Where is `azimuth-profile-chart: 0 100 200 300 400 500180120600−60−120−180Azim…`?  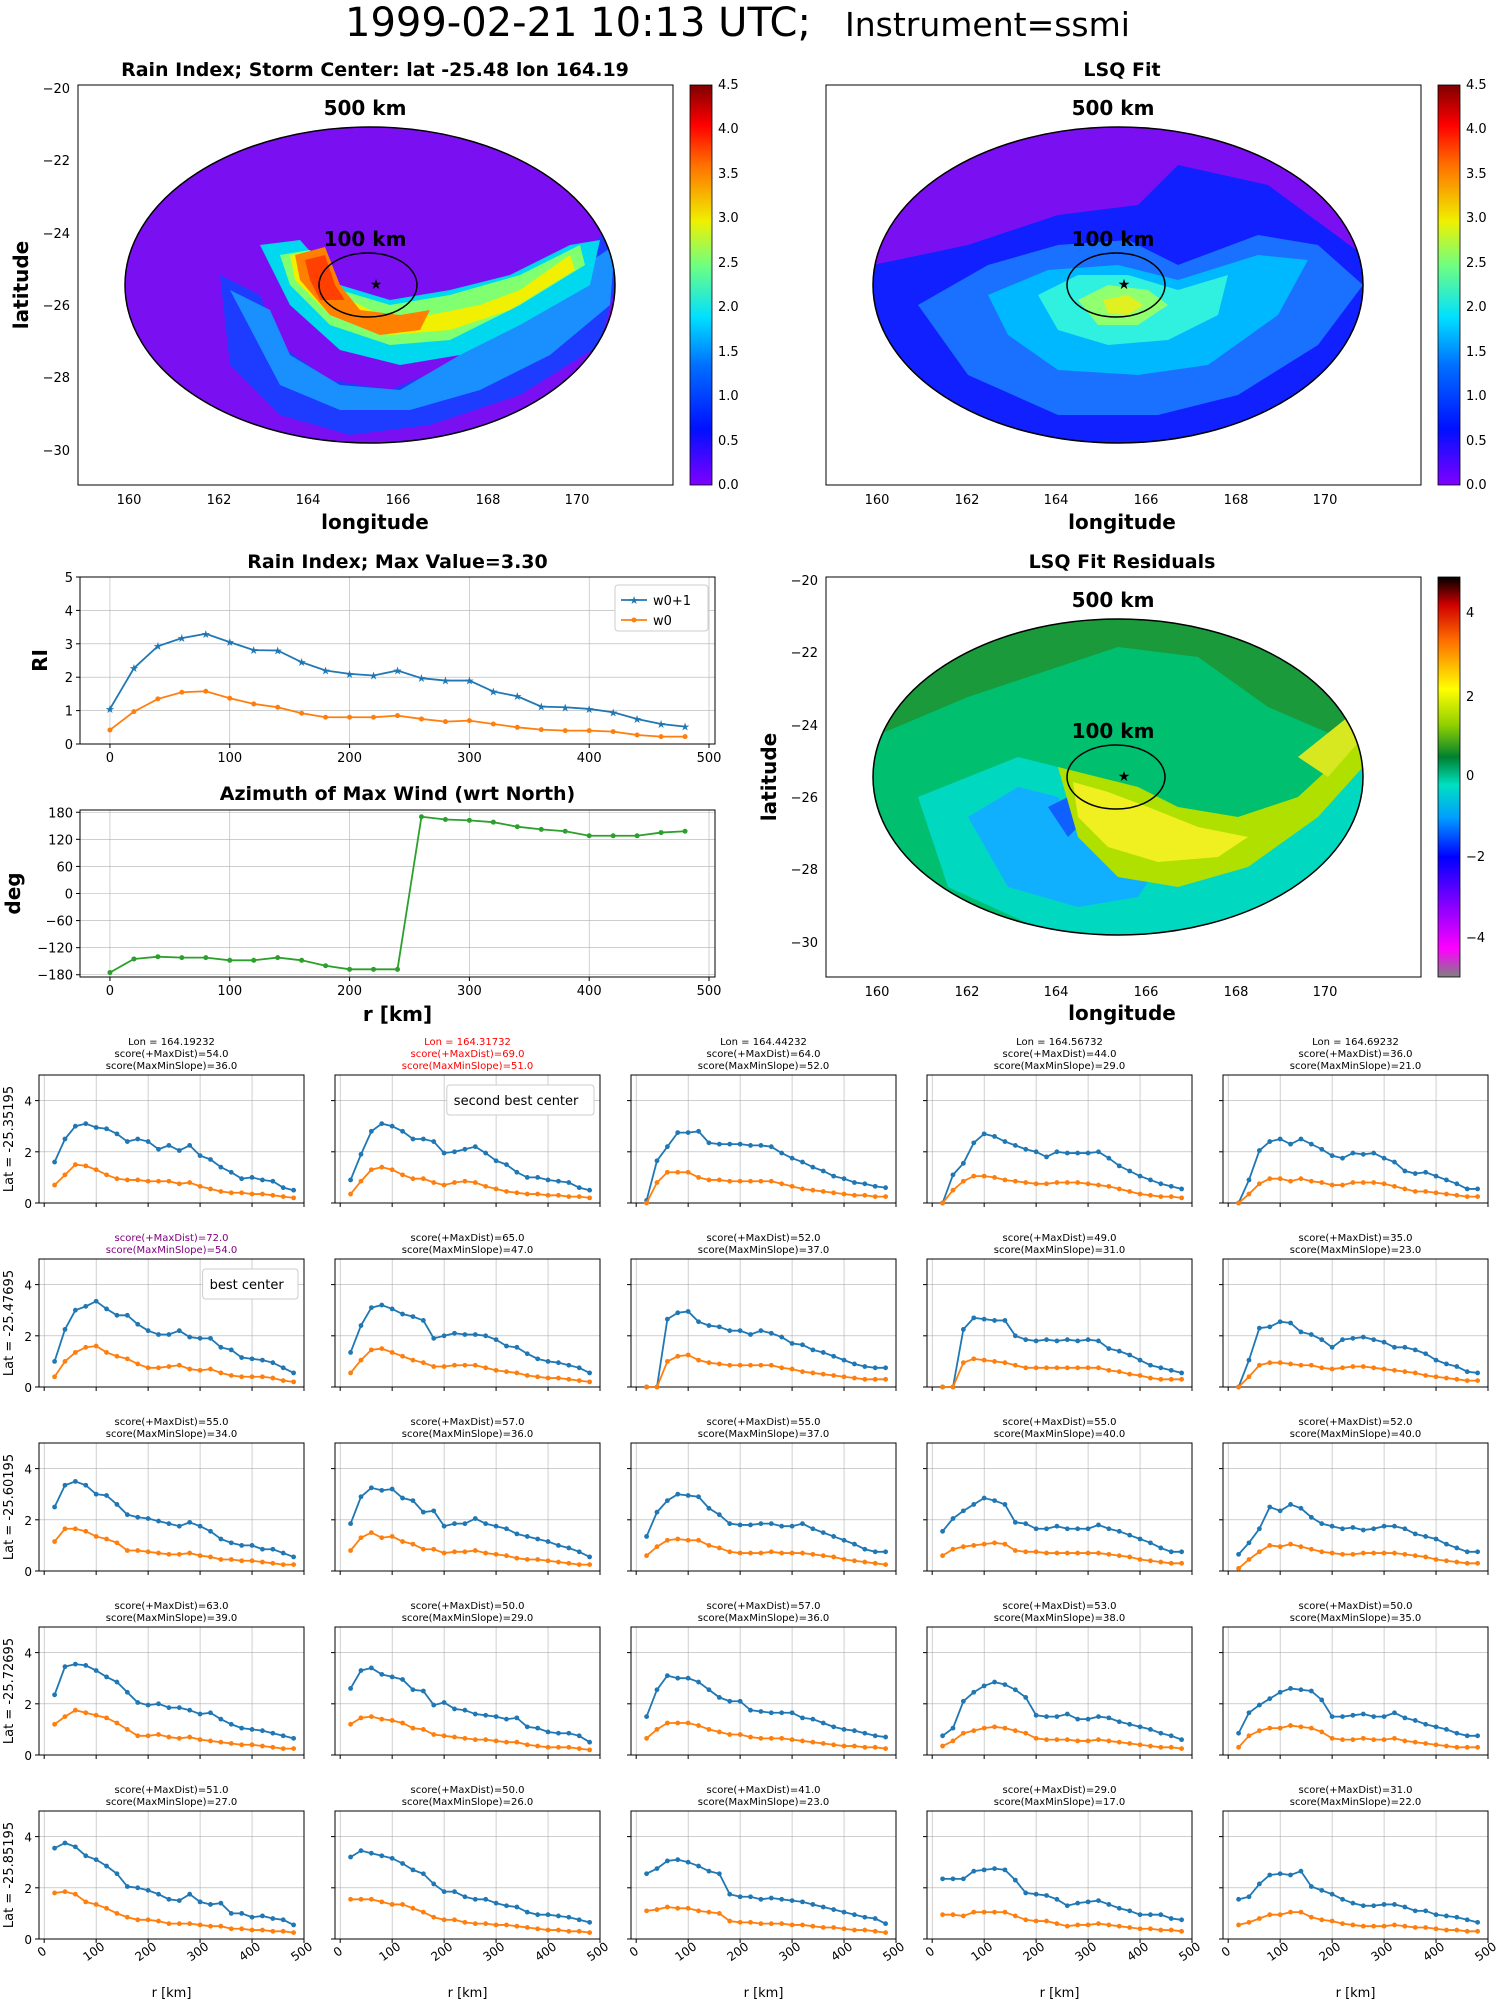
azimuth-profile-chart: 0 100 200 300 400 500180120600−60−120−180Azim… is located at coordinates (361, 904).